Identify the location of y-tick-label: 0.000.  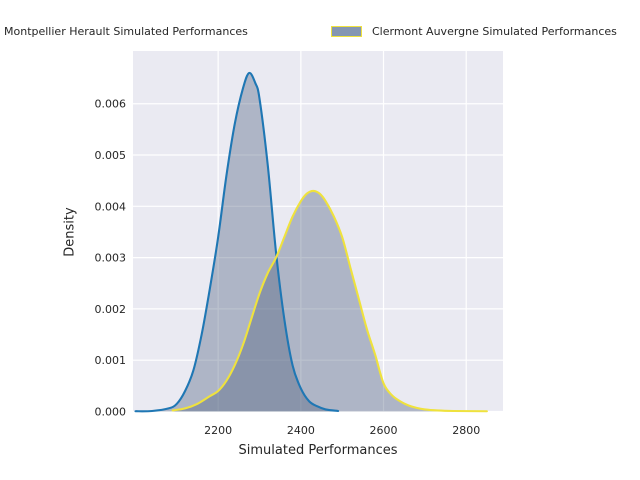
(111, 412).